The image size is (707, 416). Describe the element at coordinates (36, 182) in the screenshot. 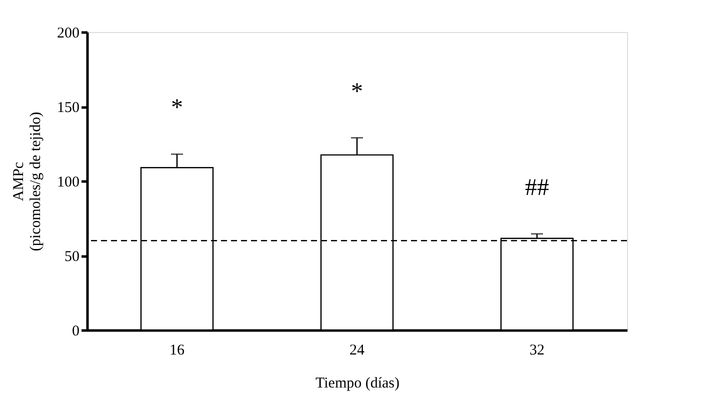

I see `text: (picomoles/g de tejido)` at that location.